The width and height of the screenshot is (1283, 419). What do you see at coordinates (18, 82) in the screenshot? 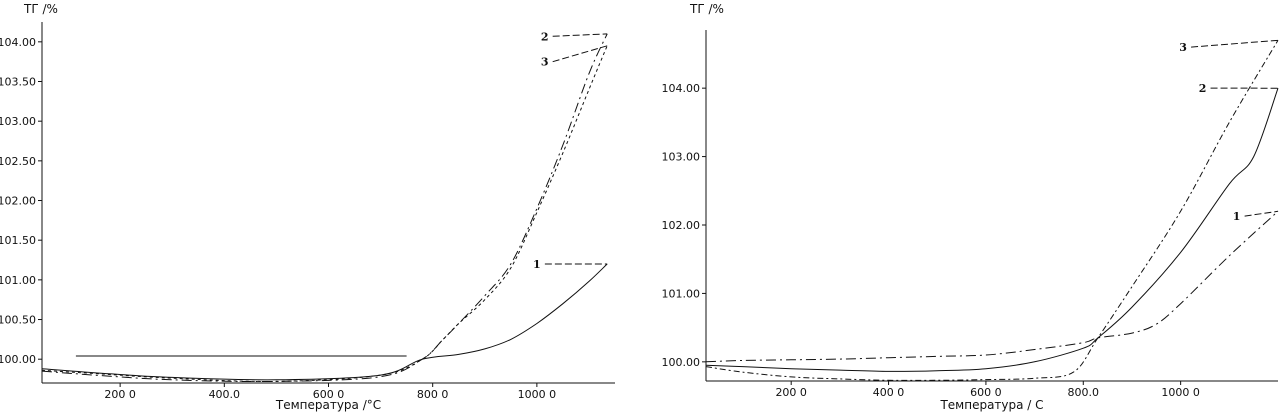
I see `y-tick-label: 103.50` at bounding box center [18, 82].